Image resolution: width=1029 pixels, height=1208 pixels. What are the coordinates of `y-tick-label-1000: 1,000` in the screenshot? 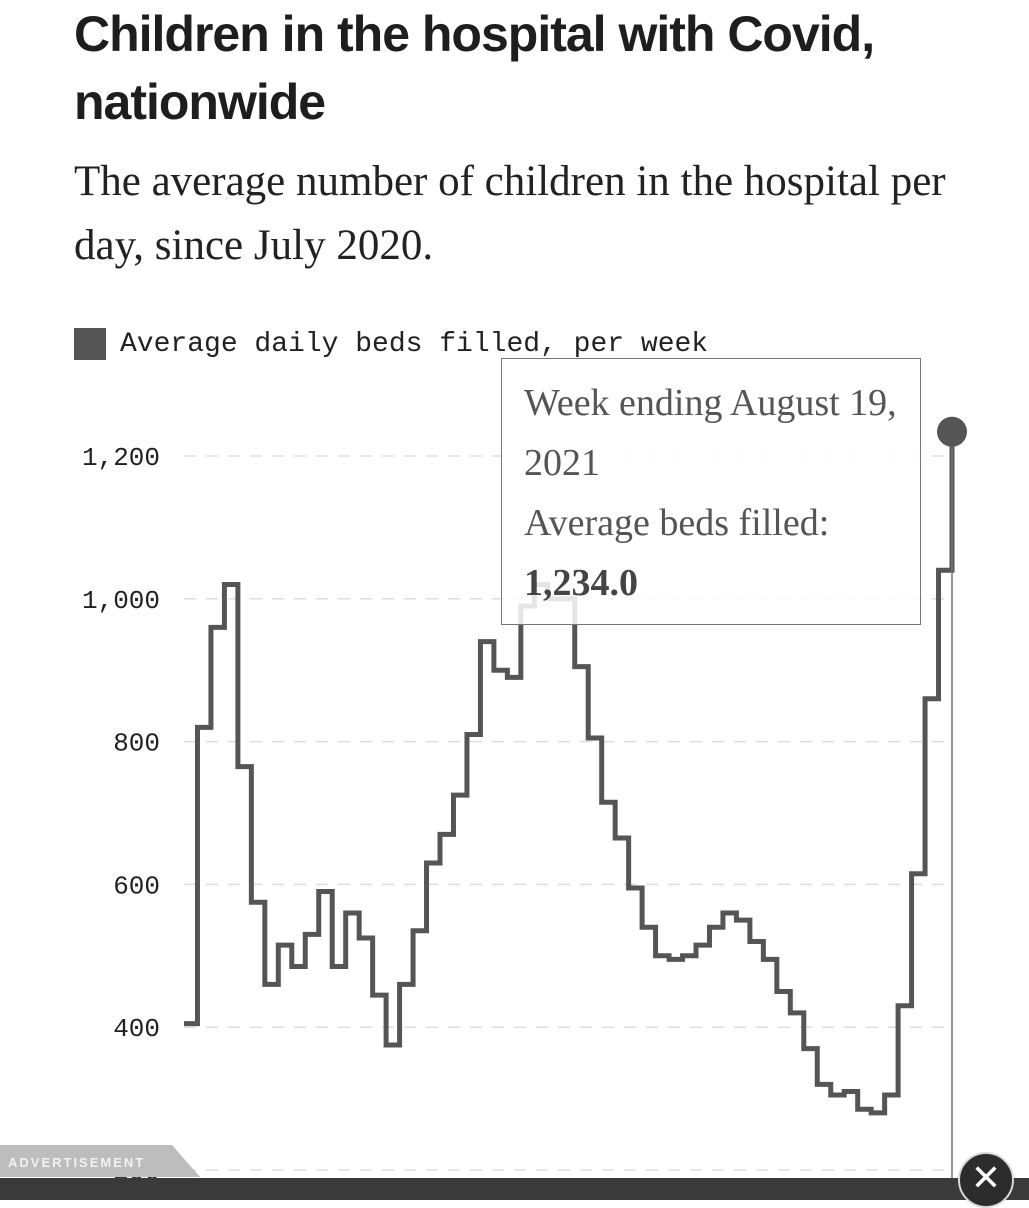 It's located at (121, 601).